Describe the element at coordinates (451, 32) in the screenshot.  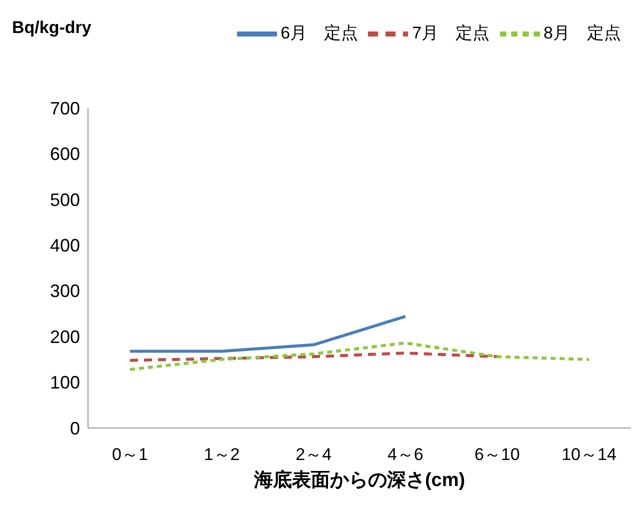
I see `legend-label: 7月 定点` at that location.